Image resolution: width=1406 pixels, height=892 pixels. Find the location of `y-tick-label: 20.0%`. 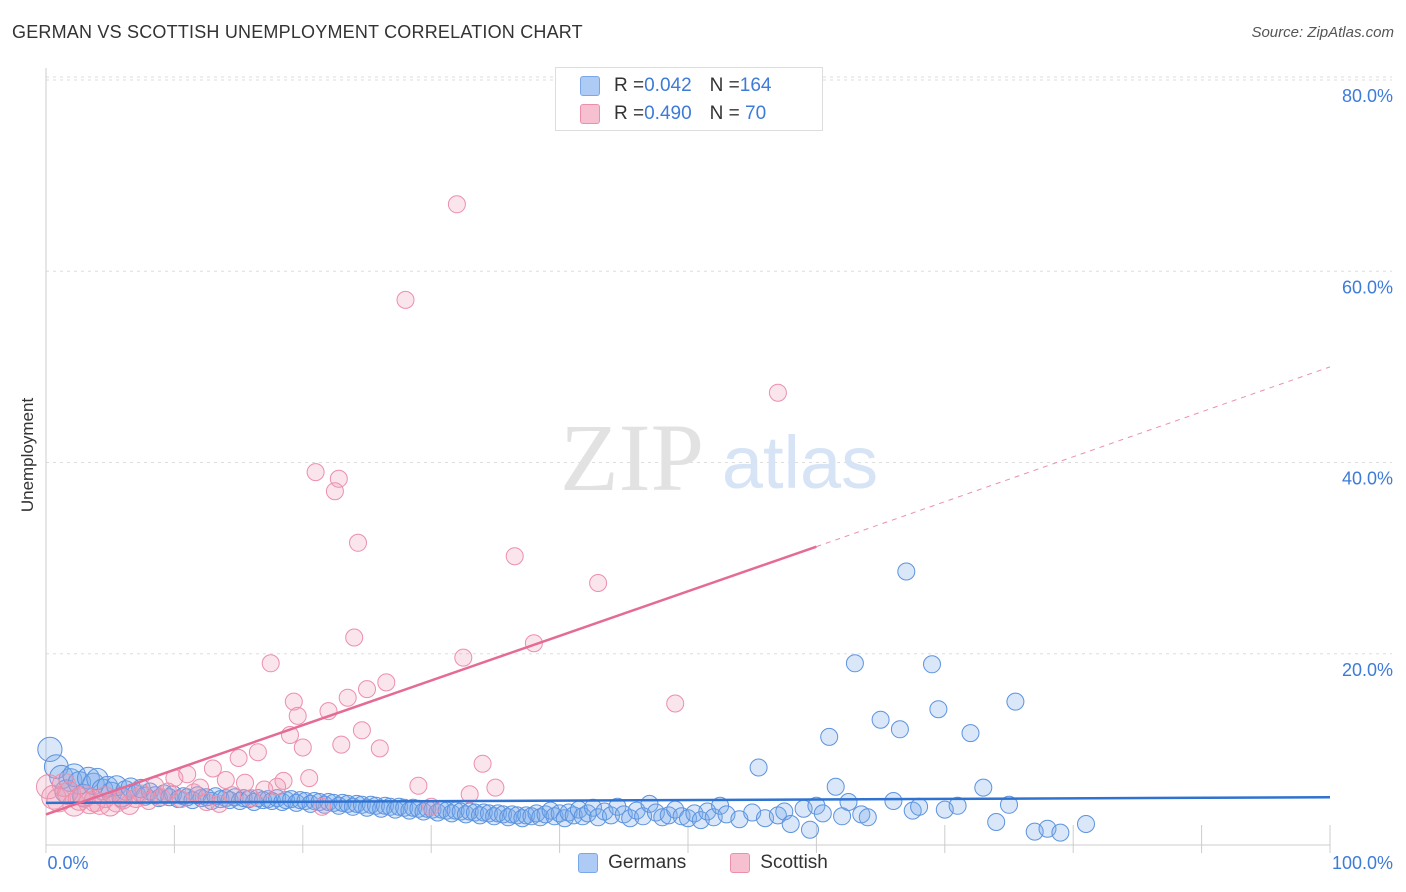

y-tick-label: 20.0% is located at coordinates (1367, 670).